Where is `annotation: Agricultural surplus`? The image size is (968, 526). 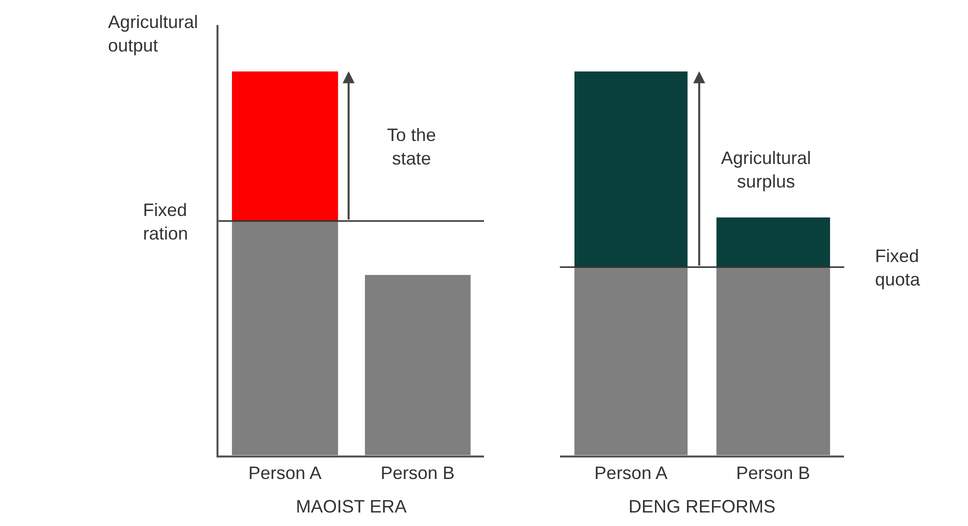
annotation: Agricultural surplus is located at coordinates (766, 170).